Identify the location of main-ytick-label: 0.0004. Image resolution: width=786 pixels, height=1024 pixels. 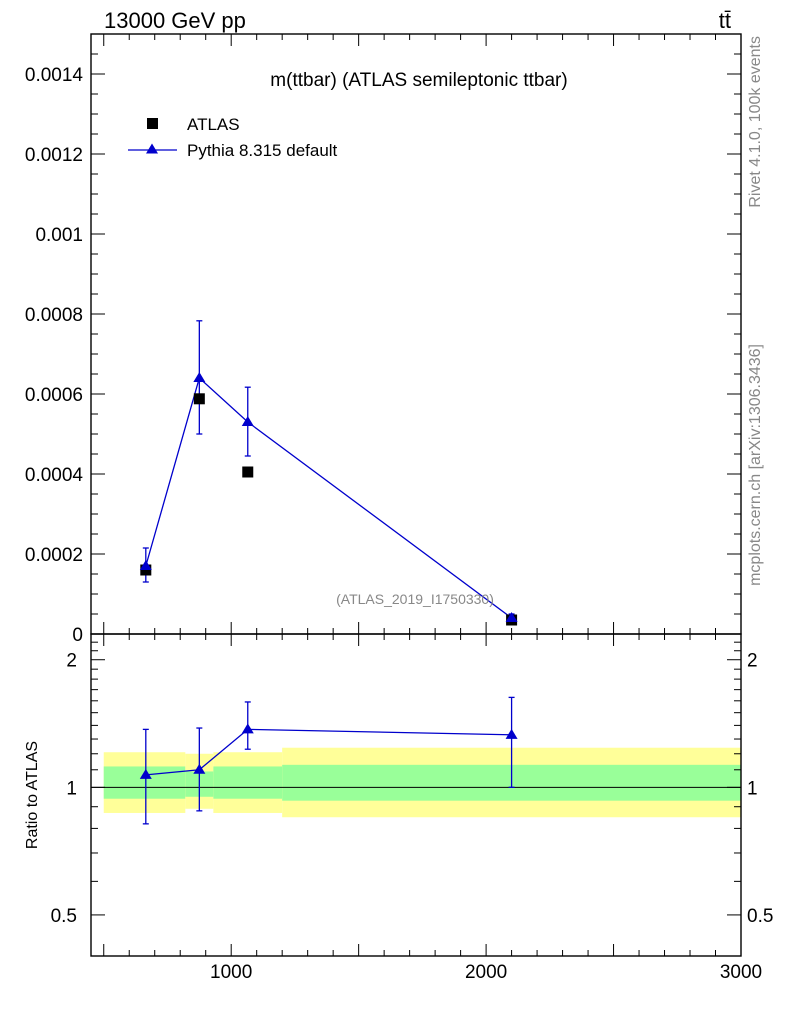
(54, 475).